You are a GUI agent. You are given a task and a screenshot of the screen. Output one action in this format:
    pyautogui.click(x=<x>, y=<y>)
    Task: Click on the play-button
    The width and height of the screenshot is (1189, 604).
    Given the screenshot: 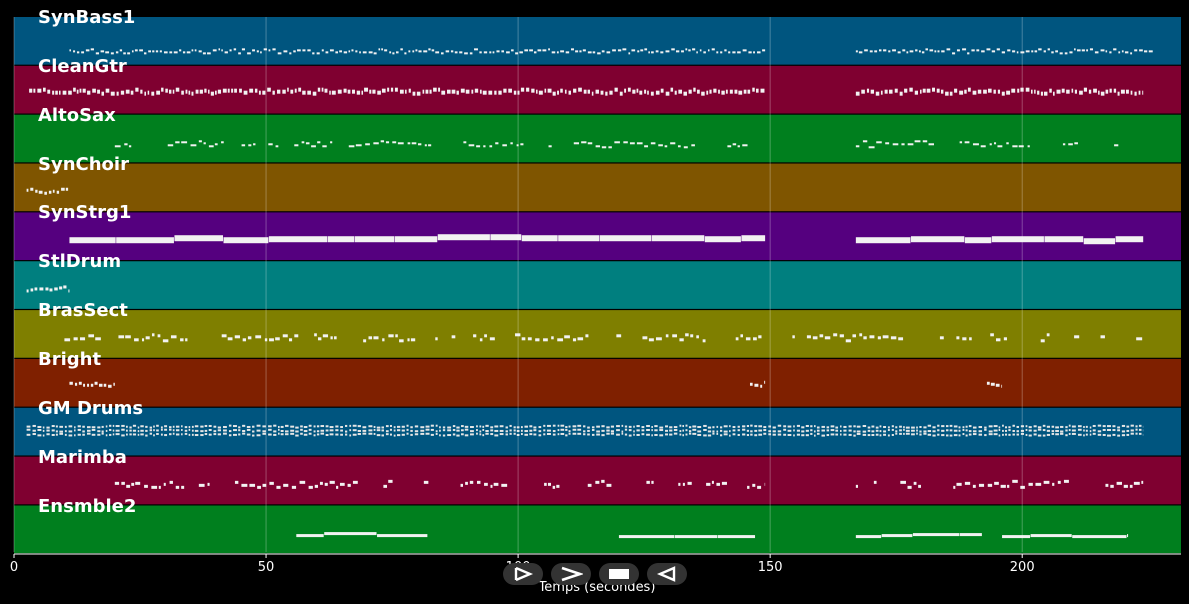 What is the action you would take?
    pyautogui.click(x=571, y=574)
    